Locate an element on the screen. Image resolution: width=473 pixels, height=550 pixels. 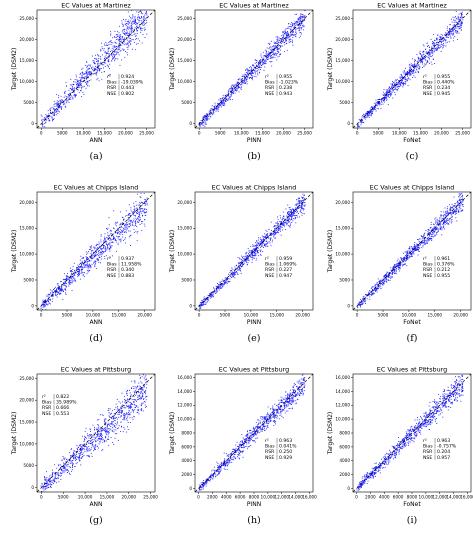
y-tick-label: 0 is located at coordinates (32, 123).